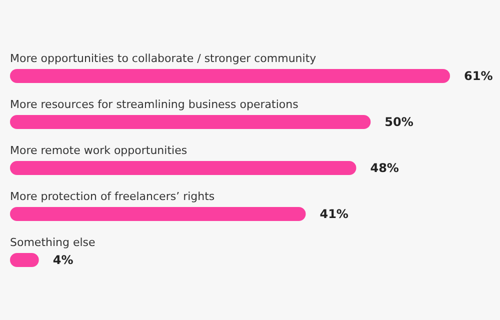  Describe the element at coordinates (334, 214) in the screenshot. I see `data-label: 41%` at that location.